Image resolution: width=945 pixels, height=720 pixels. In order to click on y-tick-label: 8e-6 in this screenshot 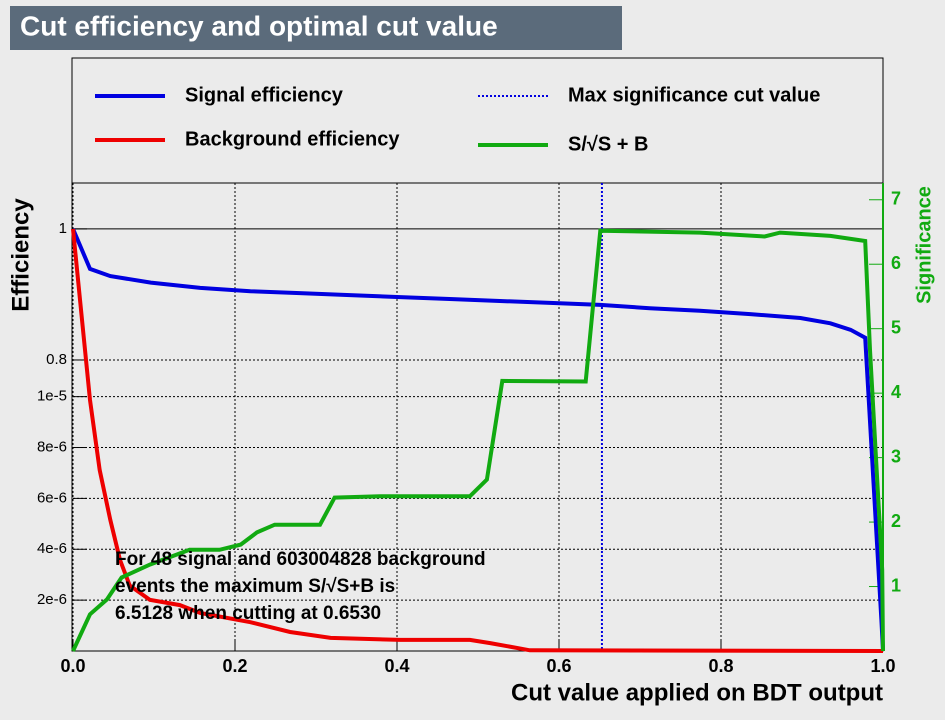, I will do `click(52, 446)`.